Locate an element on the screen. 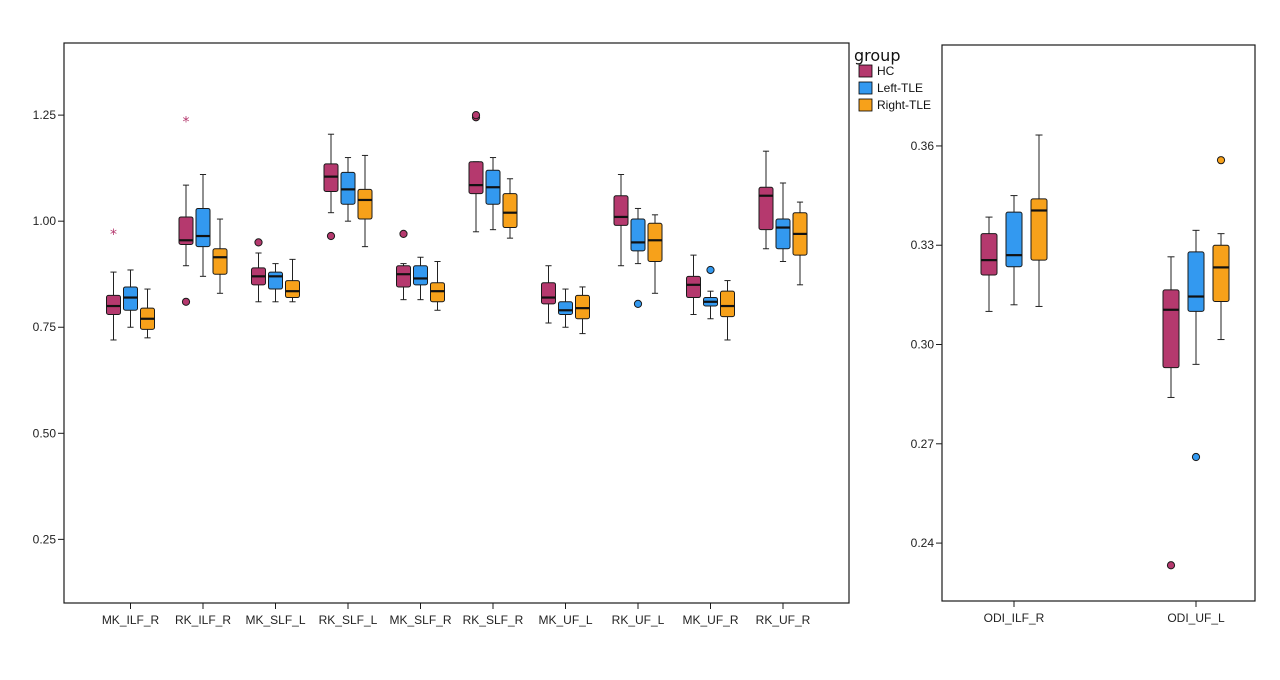  box-hc-rk-uf-r is located at coordinates (766, 200).